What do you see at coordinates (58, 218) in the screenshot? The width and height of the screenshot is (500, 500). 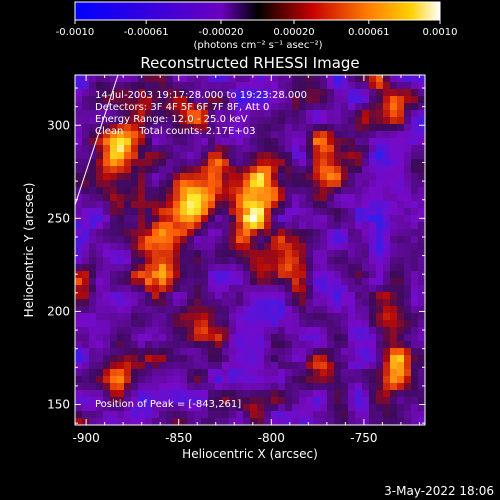 I see `y-tick-label: 250` at bounding box center [58, 218].